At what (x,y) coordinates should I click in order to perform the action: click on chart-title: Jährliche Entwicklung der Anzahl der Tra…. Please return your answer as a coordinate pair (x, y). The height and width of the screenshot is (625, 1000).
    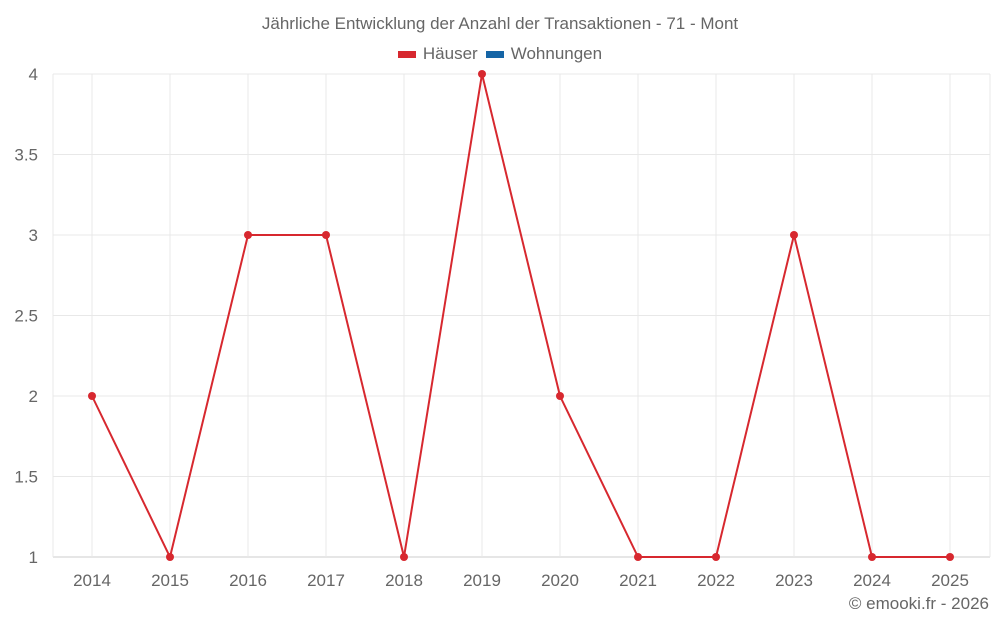
    Looking at the image, I should click on (500, 23).